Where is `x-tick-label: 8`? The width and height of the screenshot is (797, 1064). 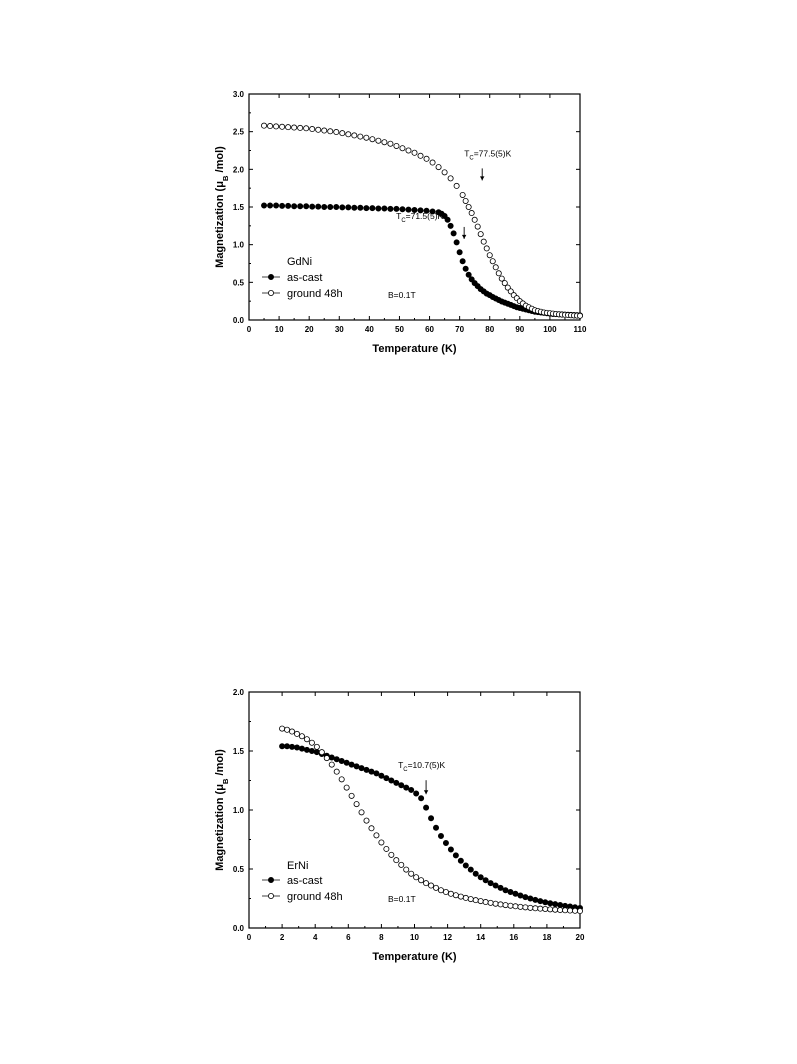
x-tick-label: 8 is located at coordinates (381, 937).